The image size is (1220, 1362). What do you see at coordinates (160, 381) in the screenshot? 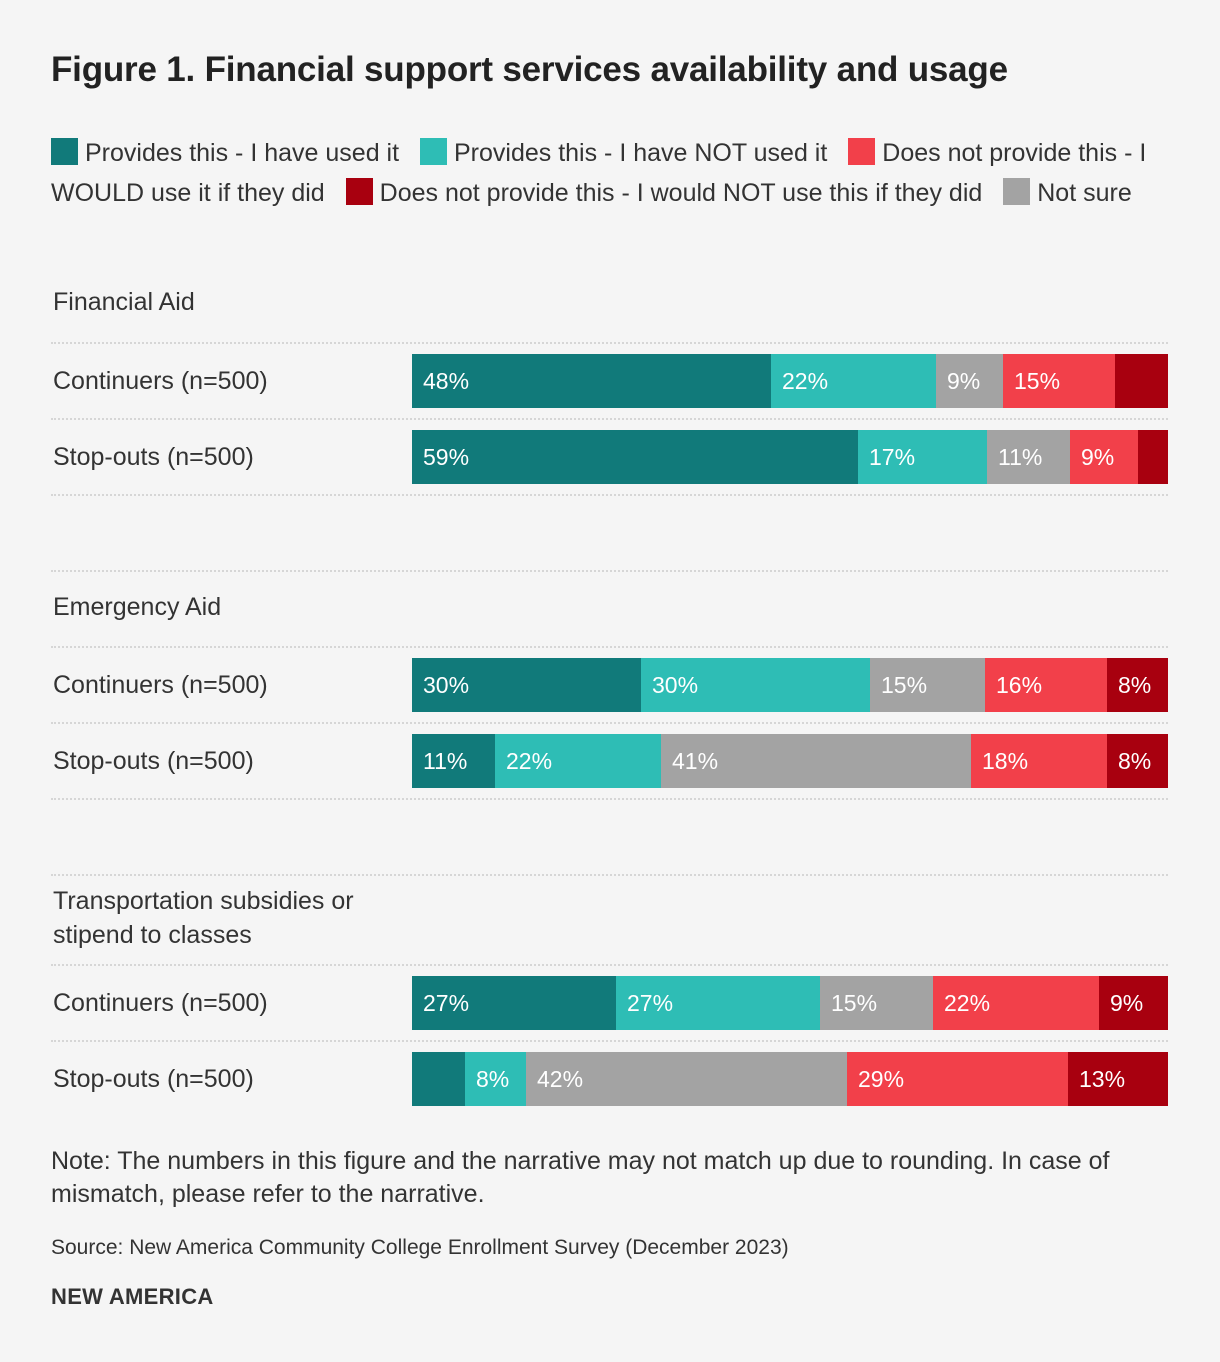
I see `row-label-financial-aid-continuers: Continuers (n=500)` at bounding box center [160, 381].